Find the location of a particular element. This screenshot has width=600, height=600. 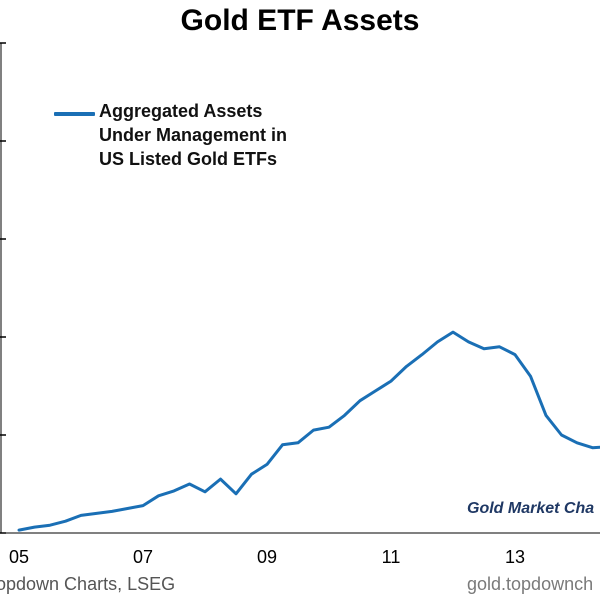

legend-label-line: Aggregated Assets is located at coordinates (181, 111).